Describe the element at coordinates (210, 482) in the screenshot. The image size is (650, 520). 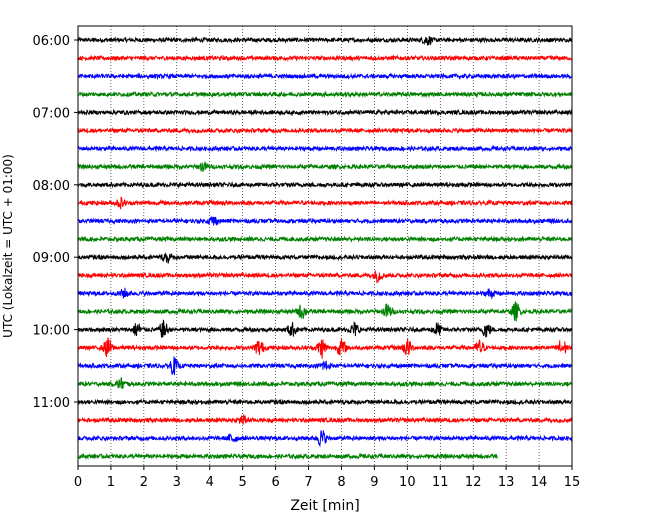
I see `x-tick-label: 4` at that location.